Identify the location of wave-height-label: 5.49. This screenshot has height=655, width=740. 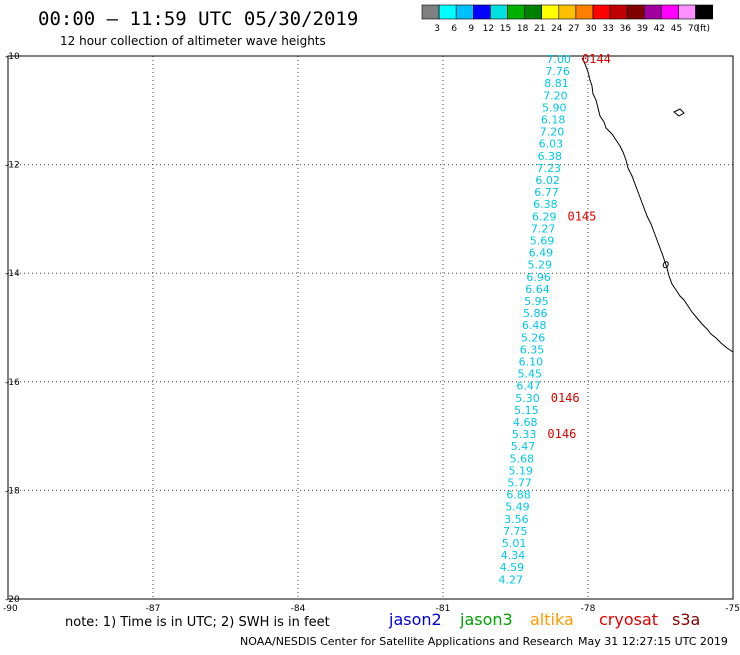
(517, 507).